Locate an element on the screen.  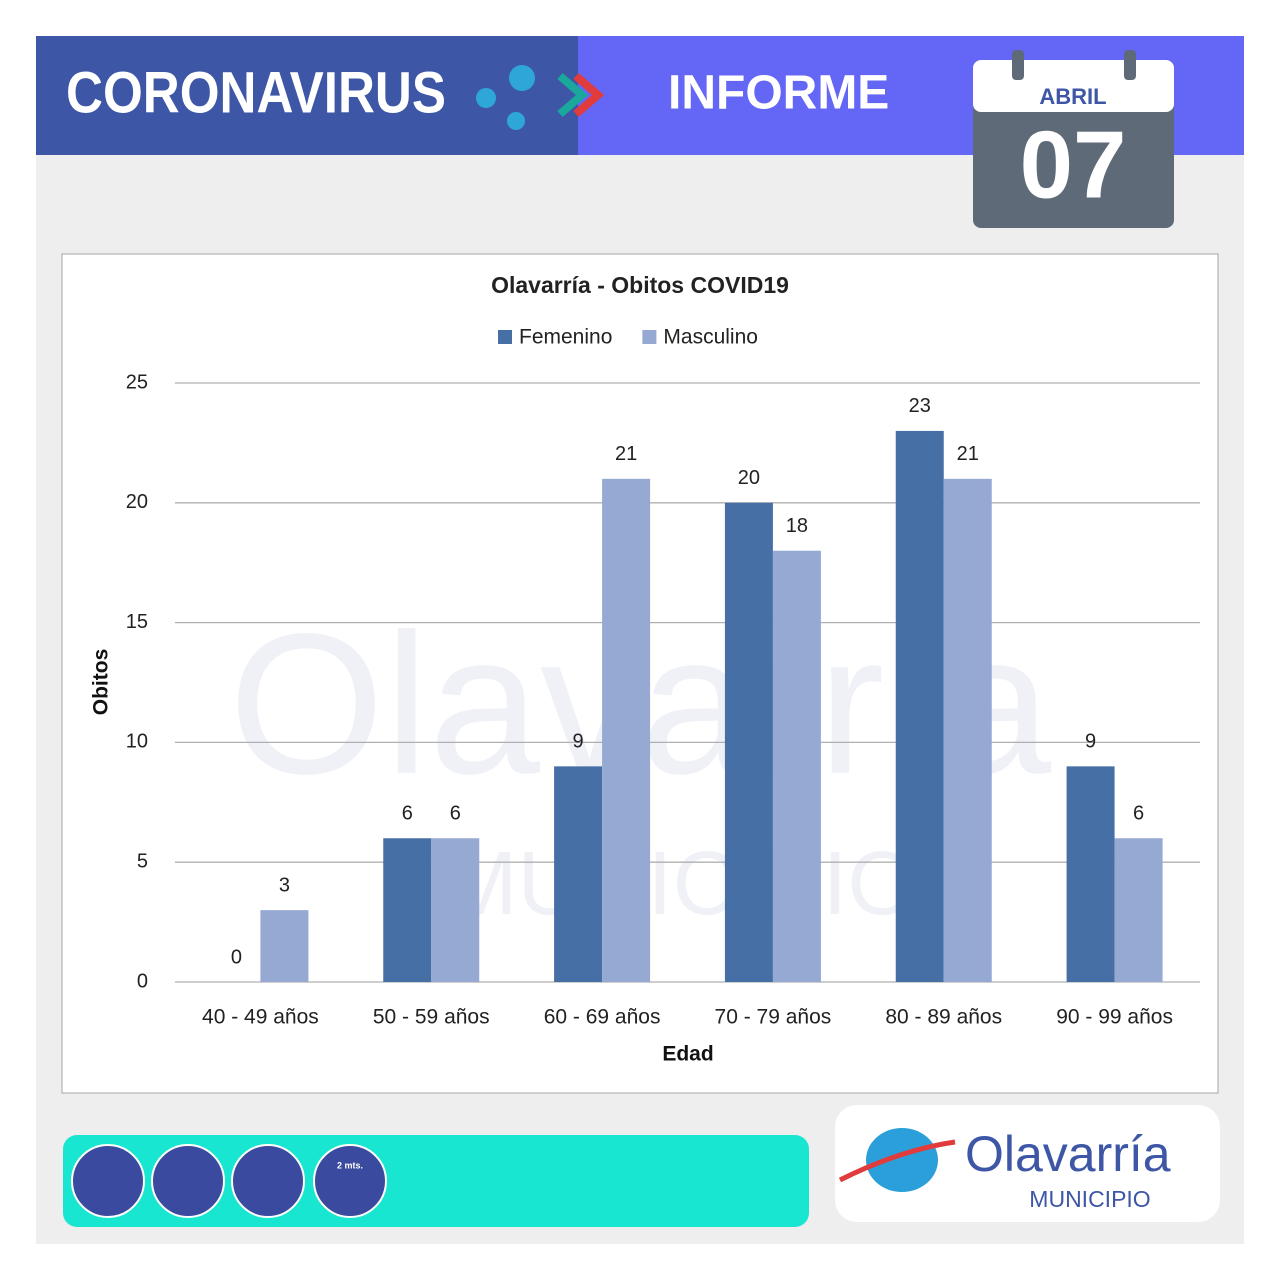
data-label: 18 is located at coordinates (797, 526).